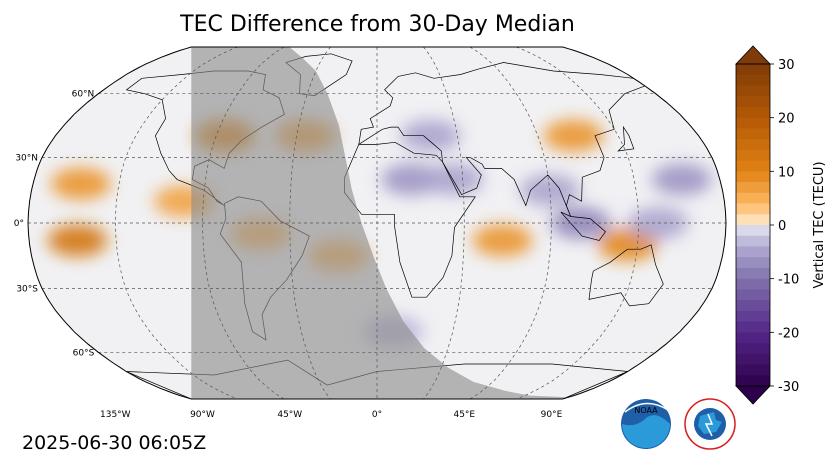 The height and width of the screenshot is (470, 835). What do you see at coordinates (83, 95) in the screenshot?
I see `lat-tick-label: 60°N` at bounding box center [83, 95].